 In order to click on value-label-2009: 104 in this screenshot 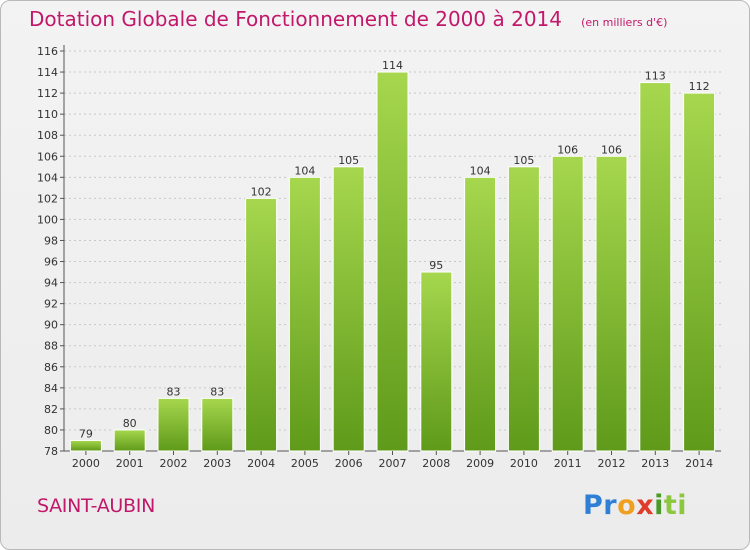, I will do `click(480, 170)`.